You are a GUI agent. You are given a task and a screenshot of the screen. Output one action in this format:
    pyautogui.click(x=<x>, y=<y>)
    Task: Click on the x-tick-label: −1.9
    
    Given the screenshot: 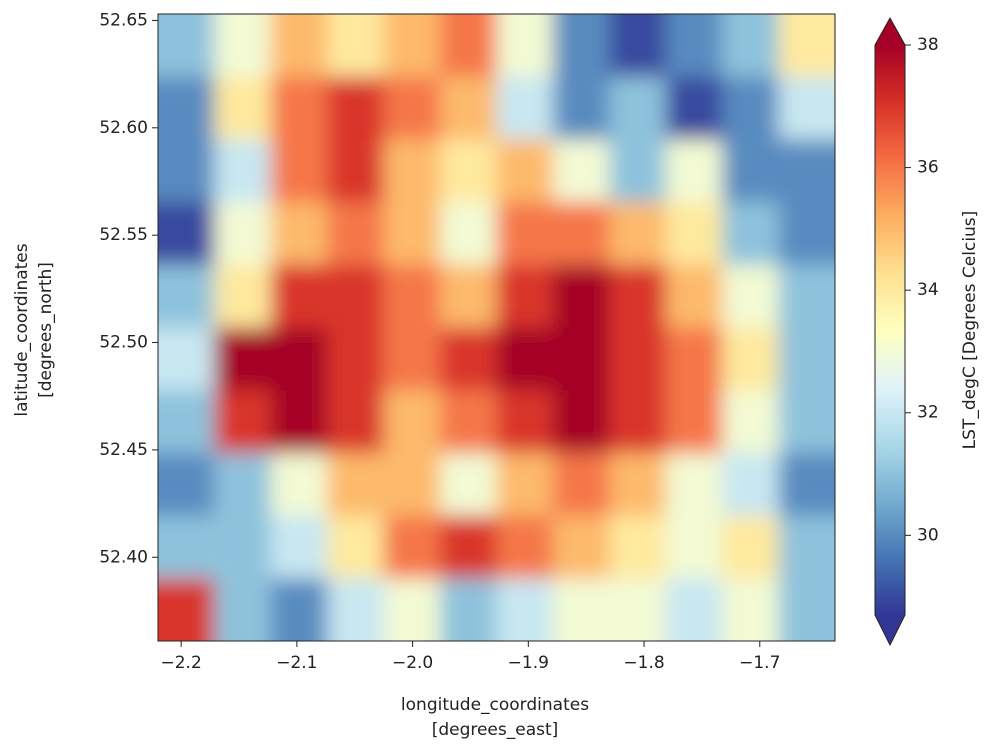 What is the action you would take?
    pyautogui.click(x=528, y=663)
    